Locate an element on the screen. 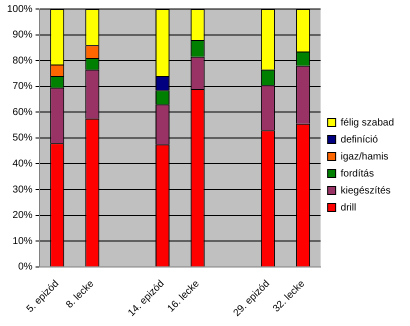 The image size is (410, 326). y-tick-label: 20% is located at coordinates (22, 216).